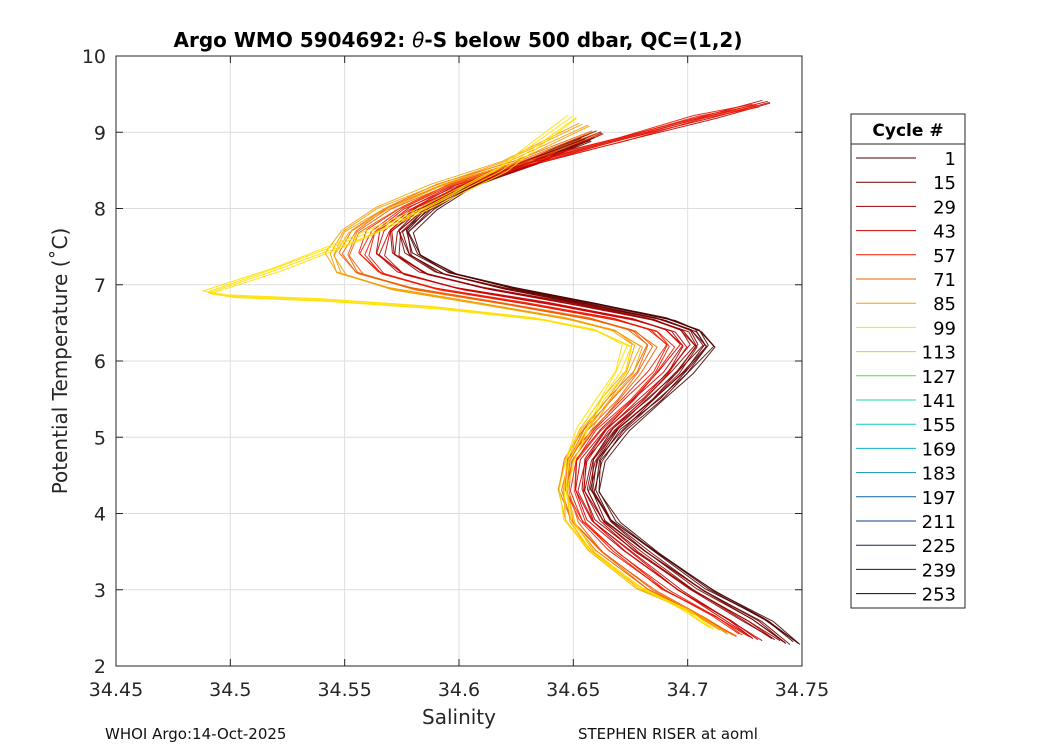 The width and height of the screenshot is (1050, 750). What do you see at coordinates (573, 690) in the screenshot?
I see `x-tick-label: 34.65` at bounding box center [573, 690].